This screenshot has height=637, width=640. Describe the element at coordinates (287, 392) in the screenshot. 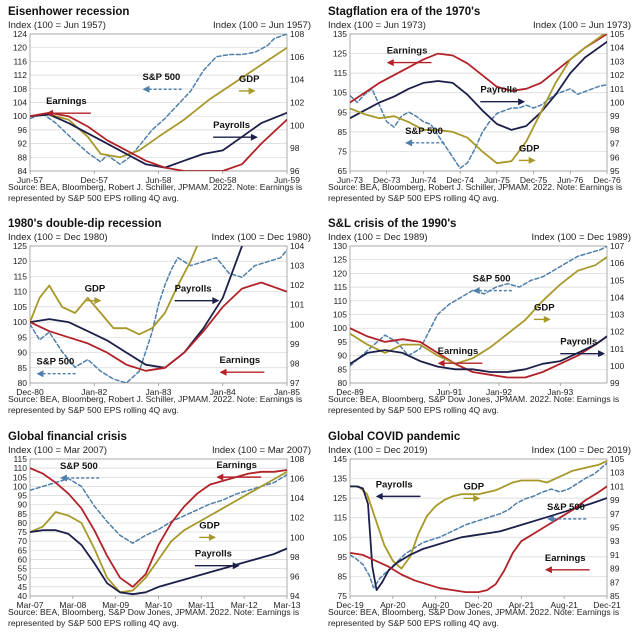

I see `x-tick-label: Jan-85` at that location.